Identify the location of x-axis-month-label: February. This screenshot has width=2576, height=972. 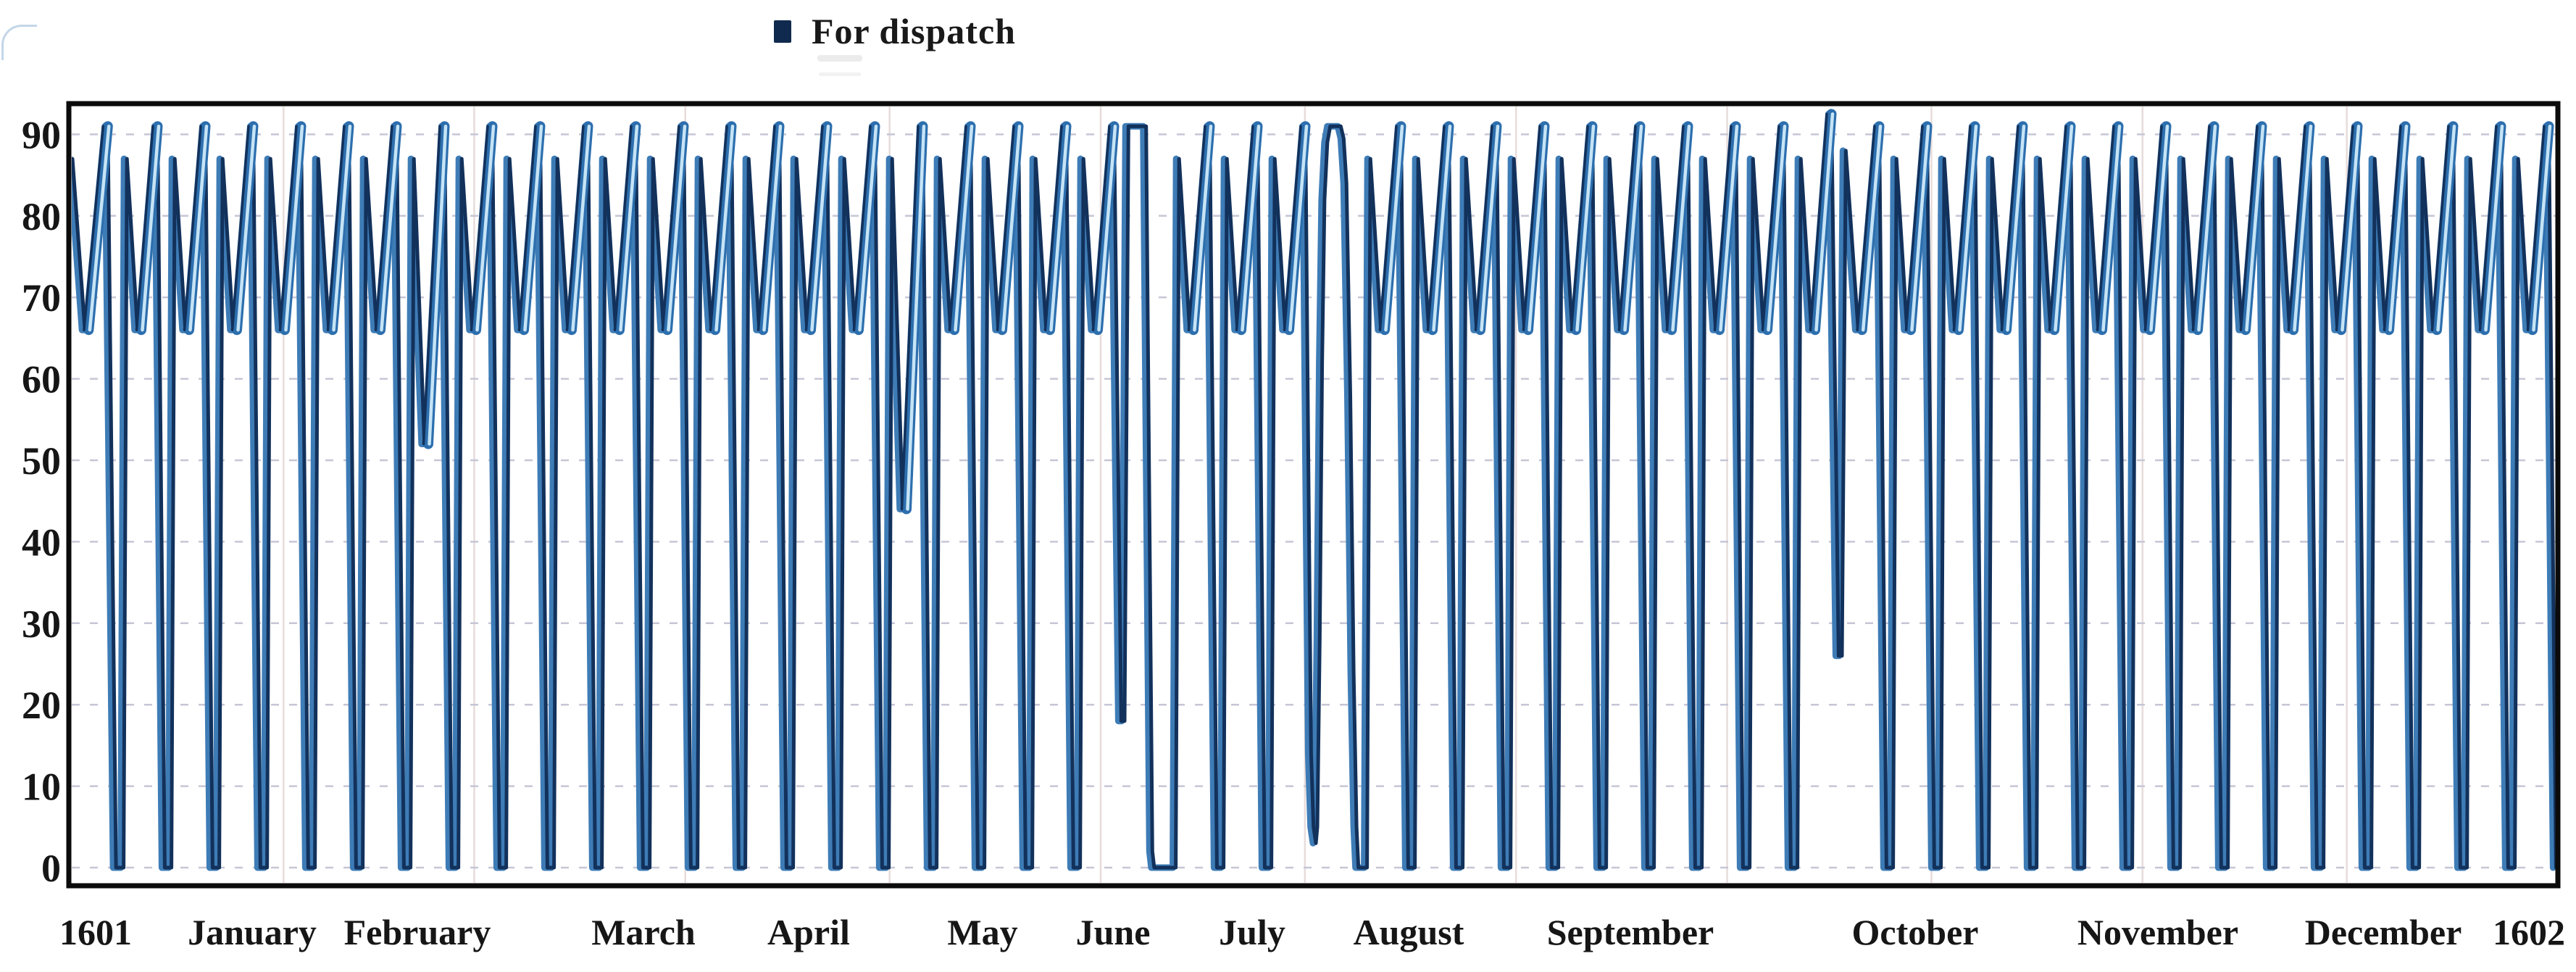
(417, 932).